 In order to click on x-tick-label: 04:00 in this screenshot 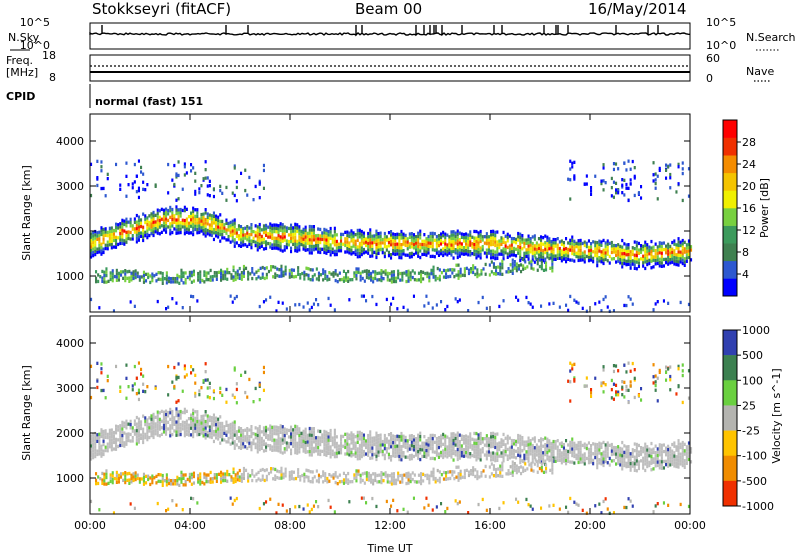, I will do `click(190, 525)`.